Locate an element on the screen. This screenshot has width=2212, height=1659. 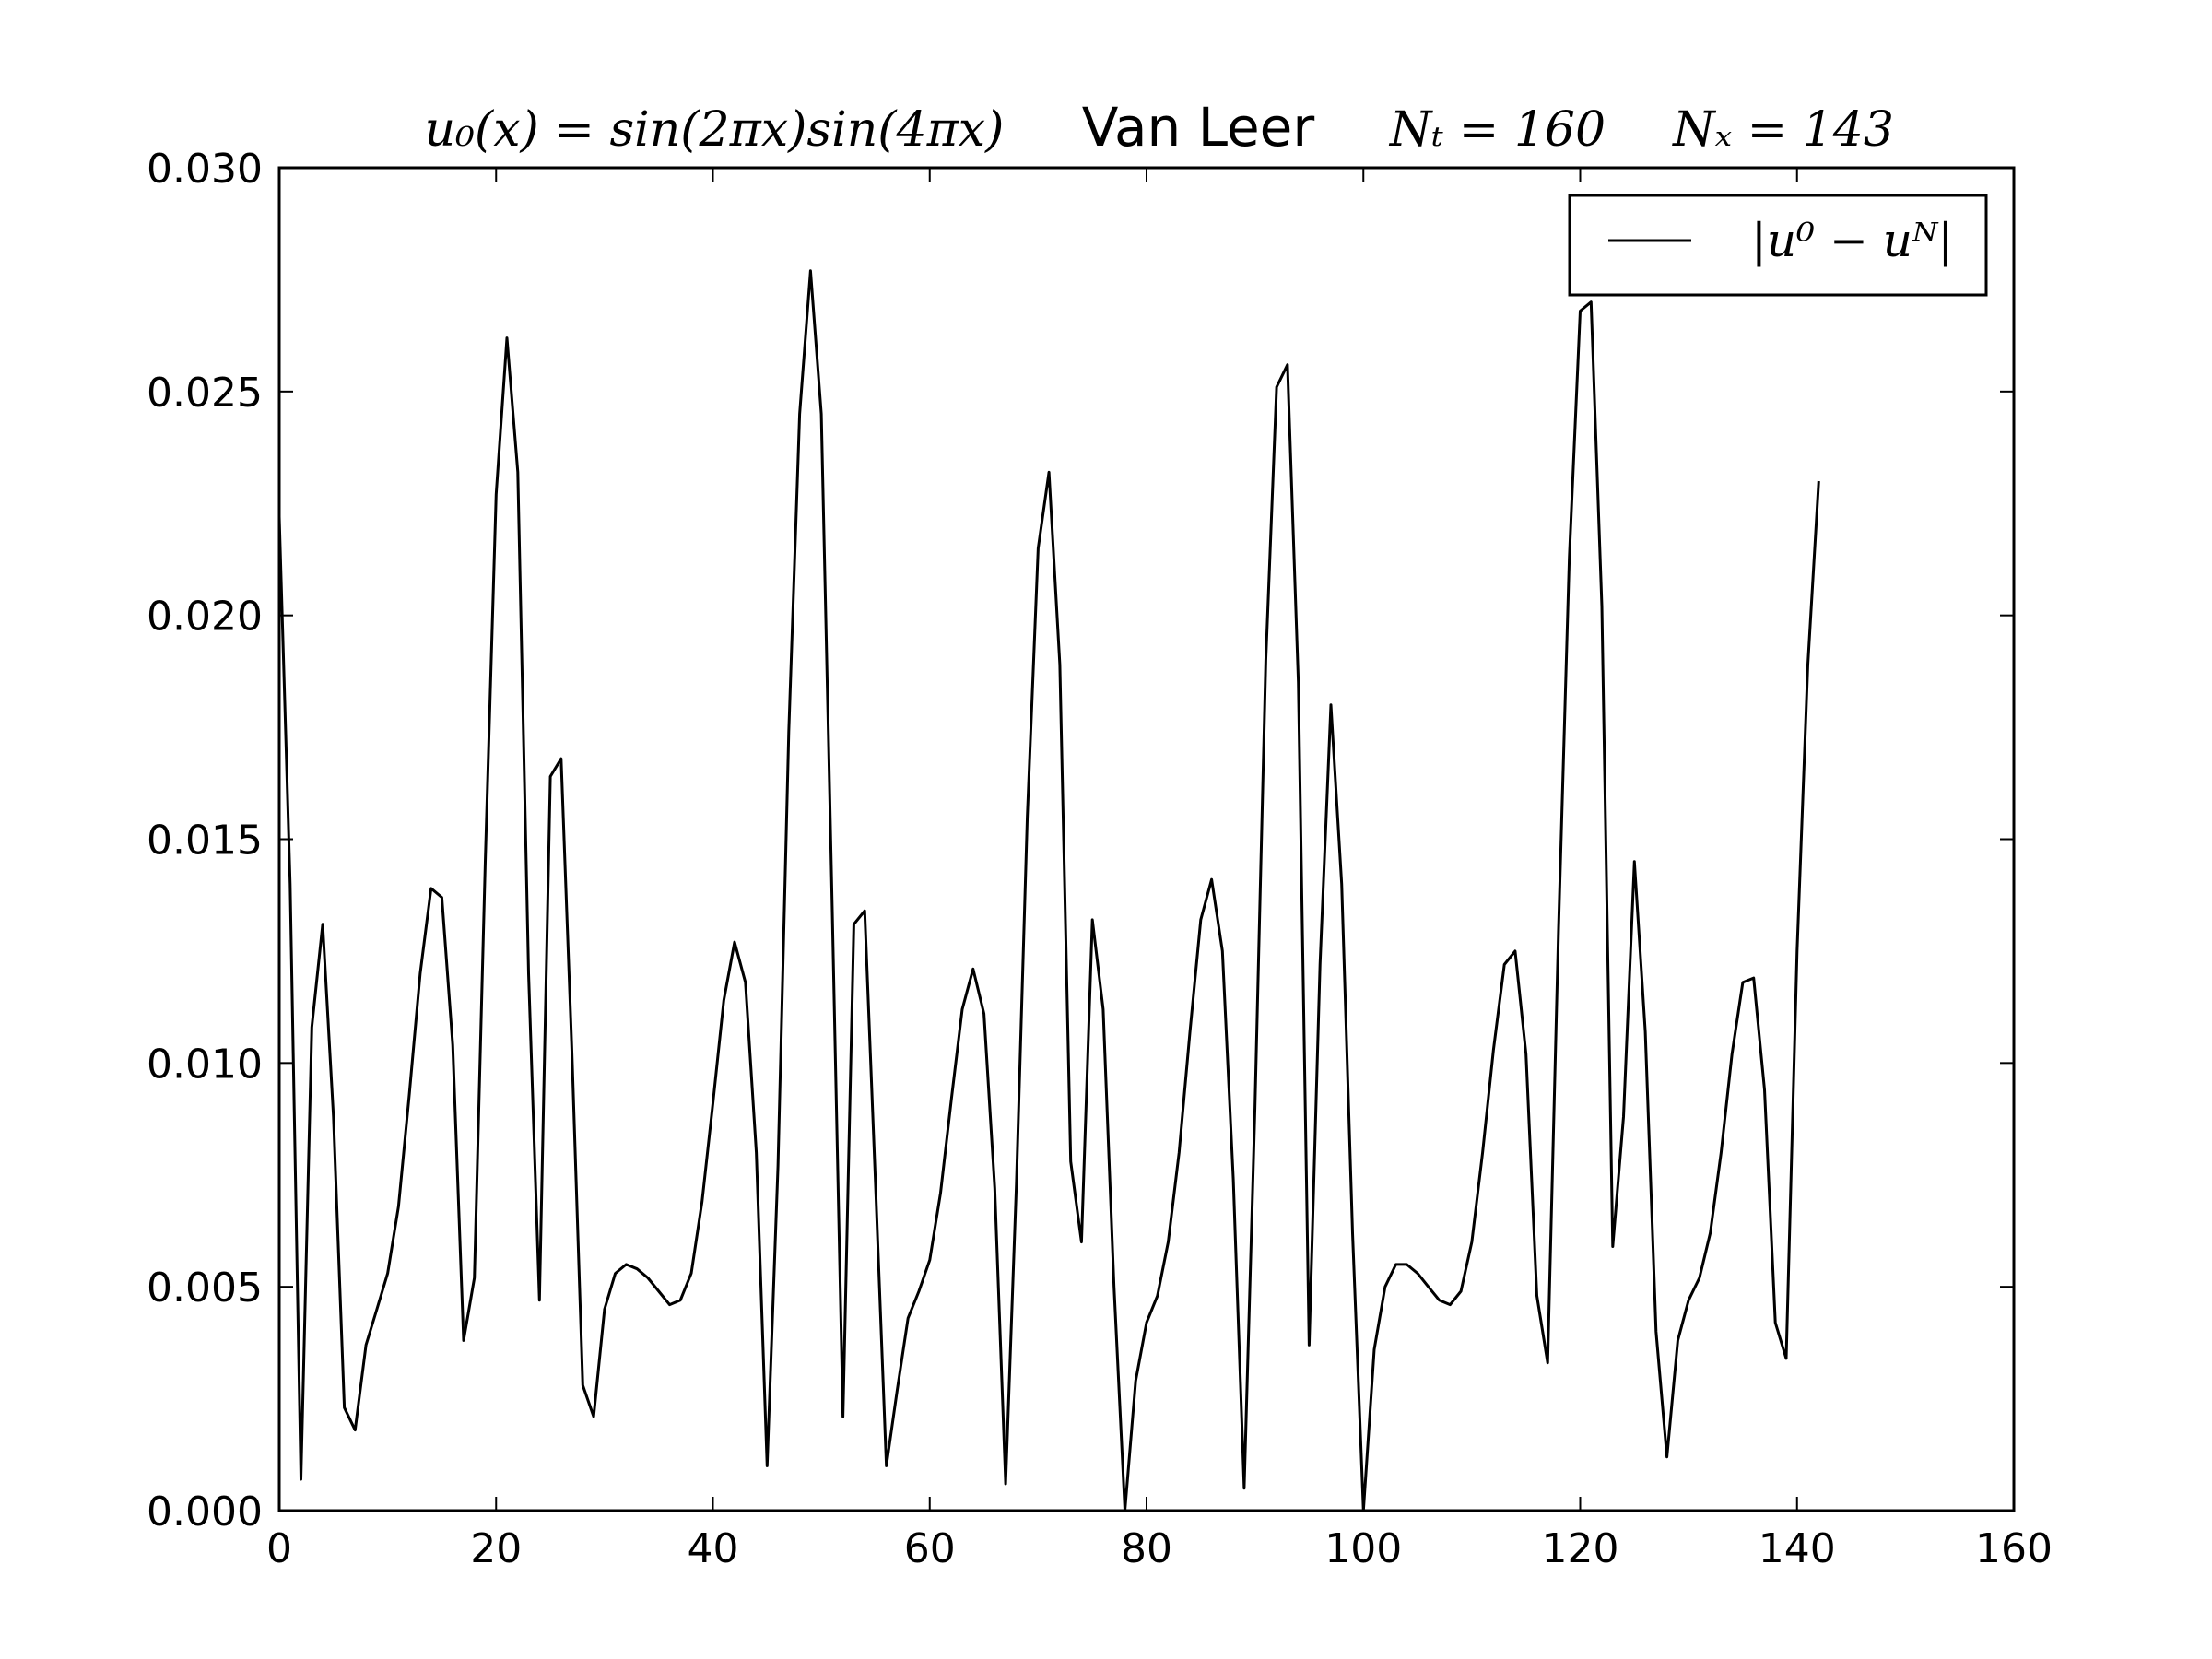
title-initial-condition: u₀(x) = sin(2πx)sin(4πx) is located at coordinates (715, 130).